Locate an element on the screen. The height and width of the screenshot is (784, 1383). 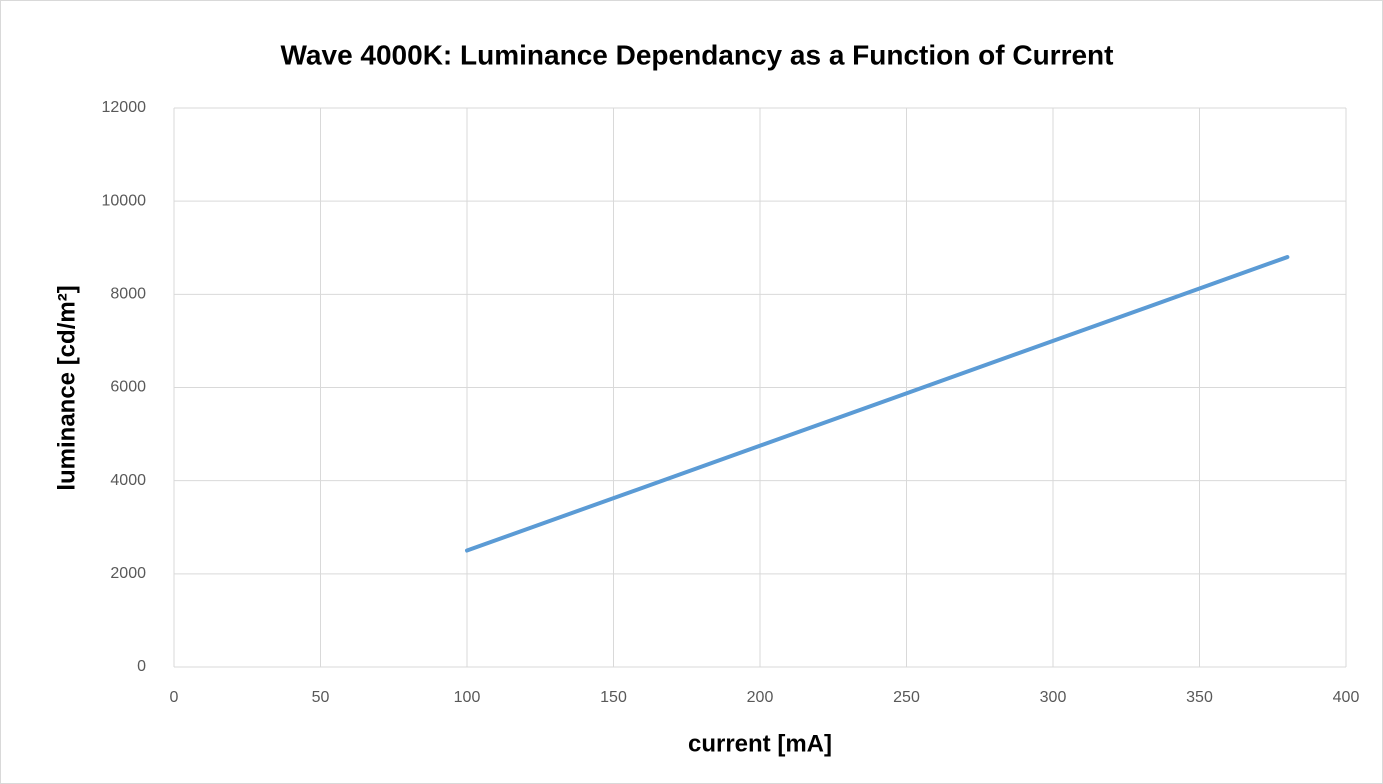
x-tick-label: 150 is located at coordinates (613, 697).